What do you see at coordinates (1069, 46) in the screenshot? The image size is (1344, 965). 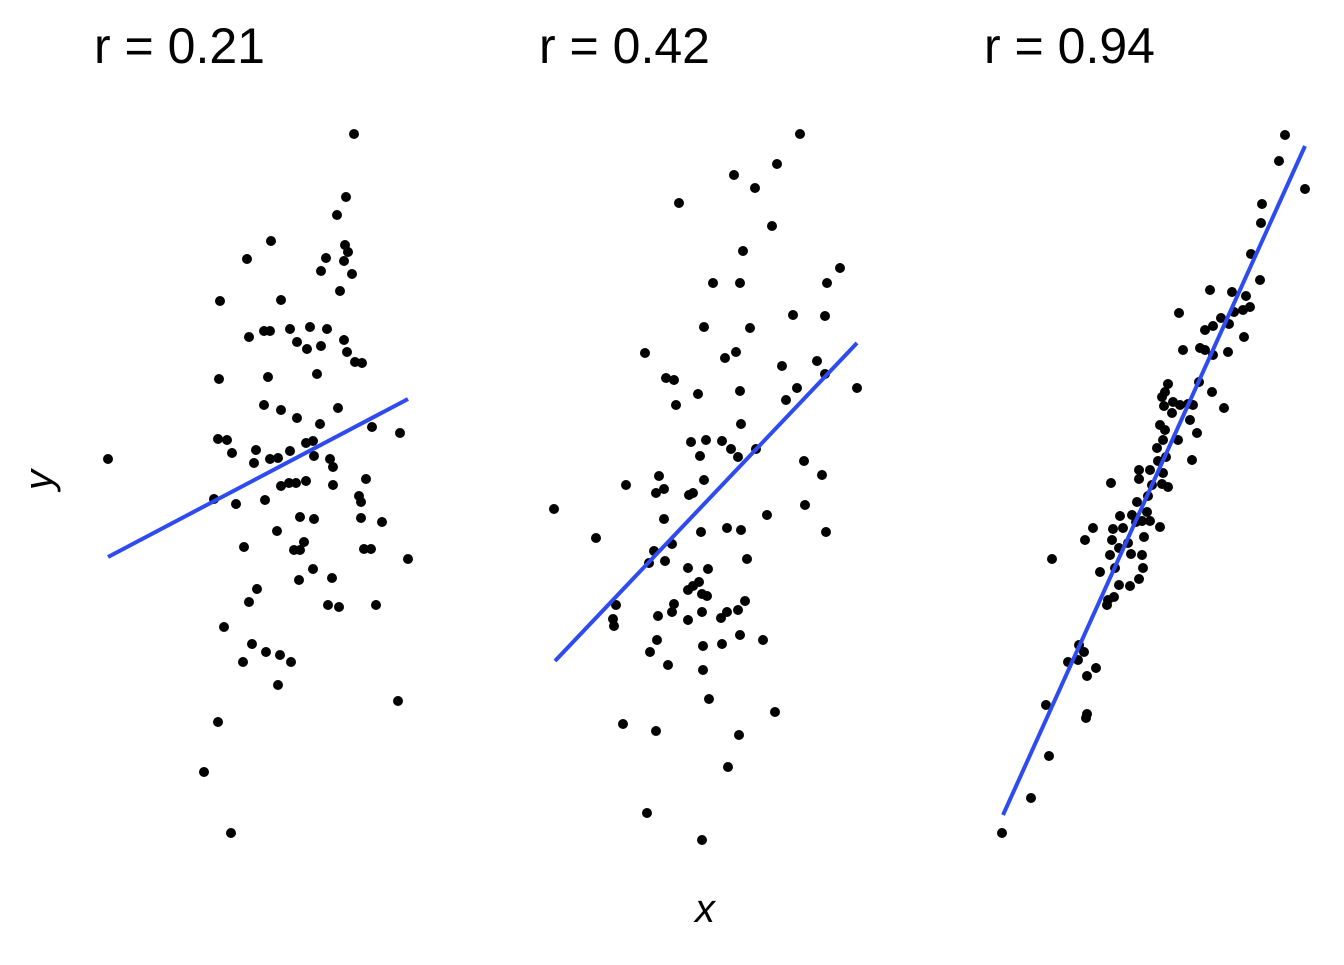 I see `panel-title: r = 0.94` at bounding box center [1069, 46].